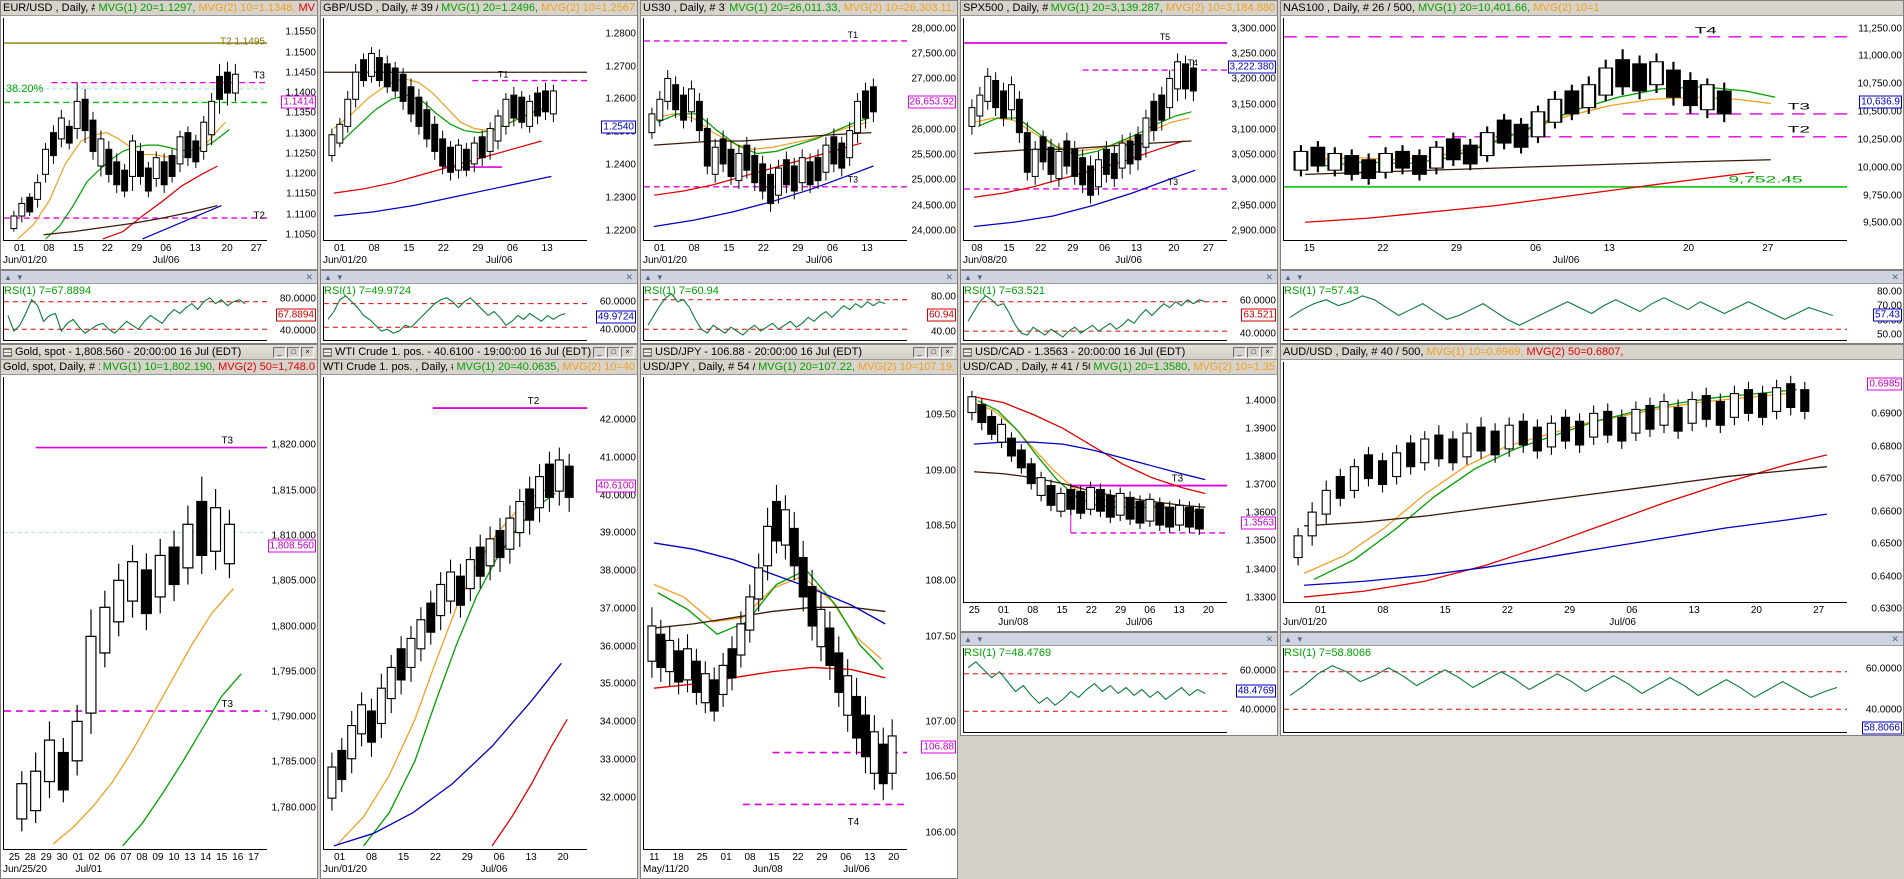 Image resolution: width=1904 pixels, height=879 pixels. I want to click on price-tag: 1,808.560, so click(291, 546).